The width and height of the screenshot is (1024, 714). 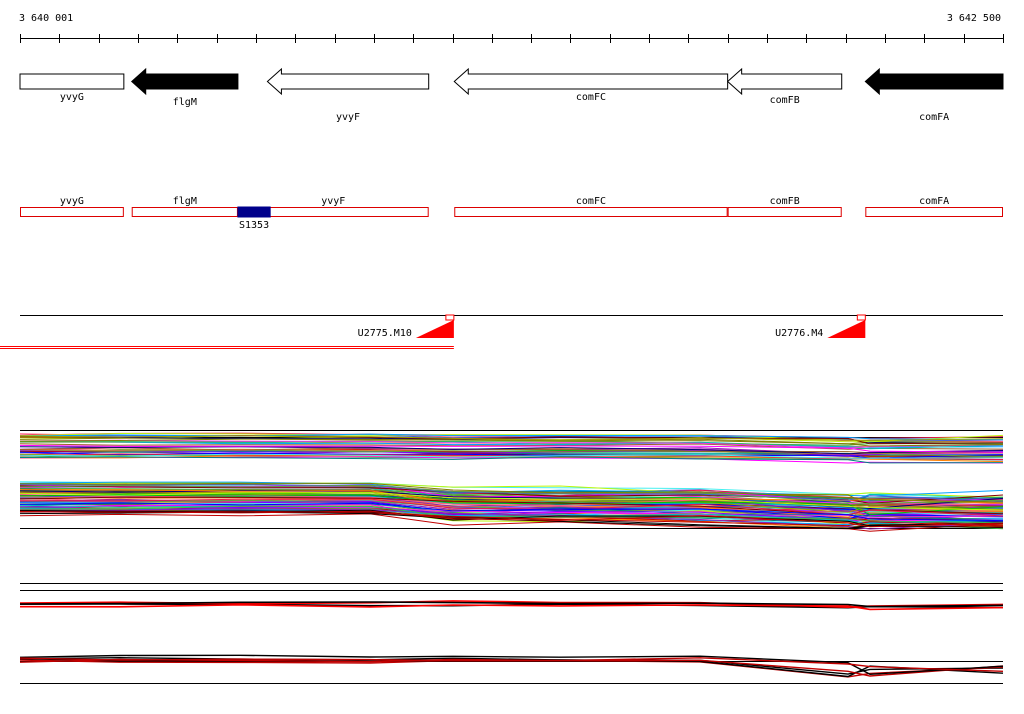 I want to click on segment-label-comFA: comFA, so click(x=934, y=201).